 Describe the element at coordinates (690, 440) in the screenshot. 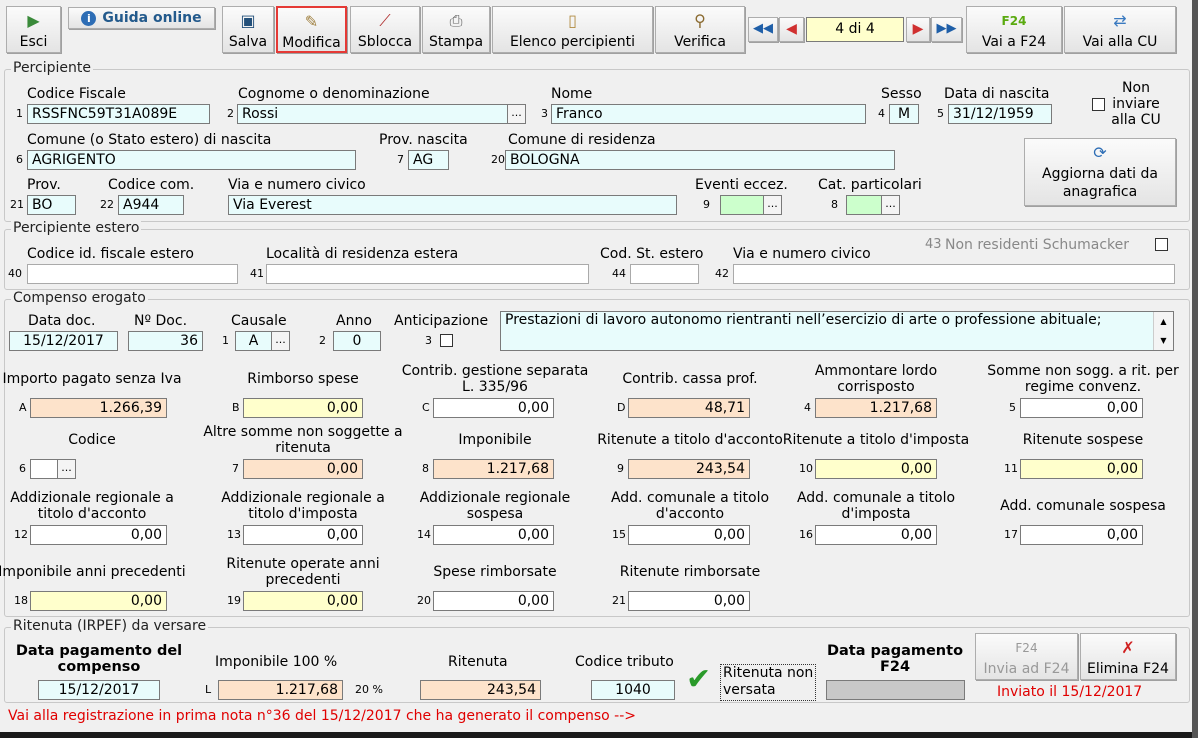

I see `field-label: Ritenute a titolo d'acconto` at that location.